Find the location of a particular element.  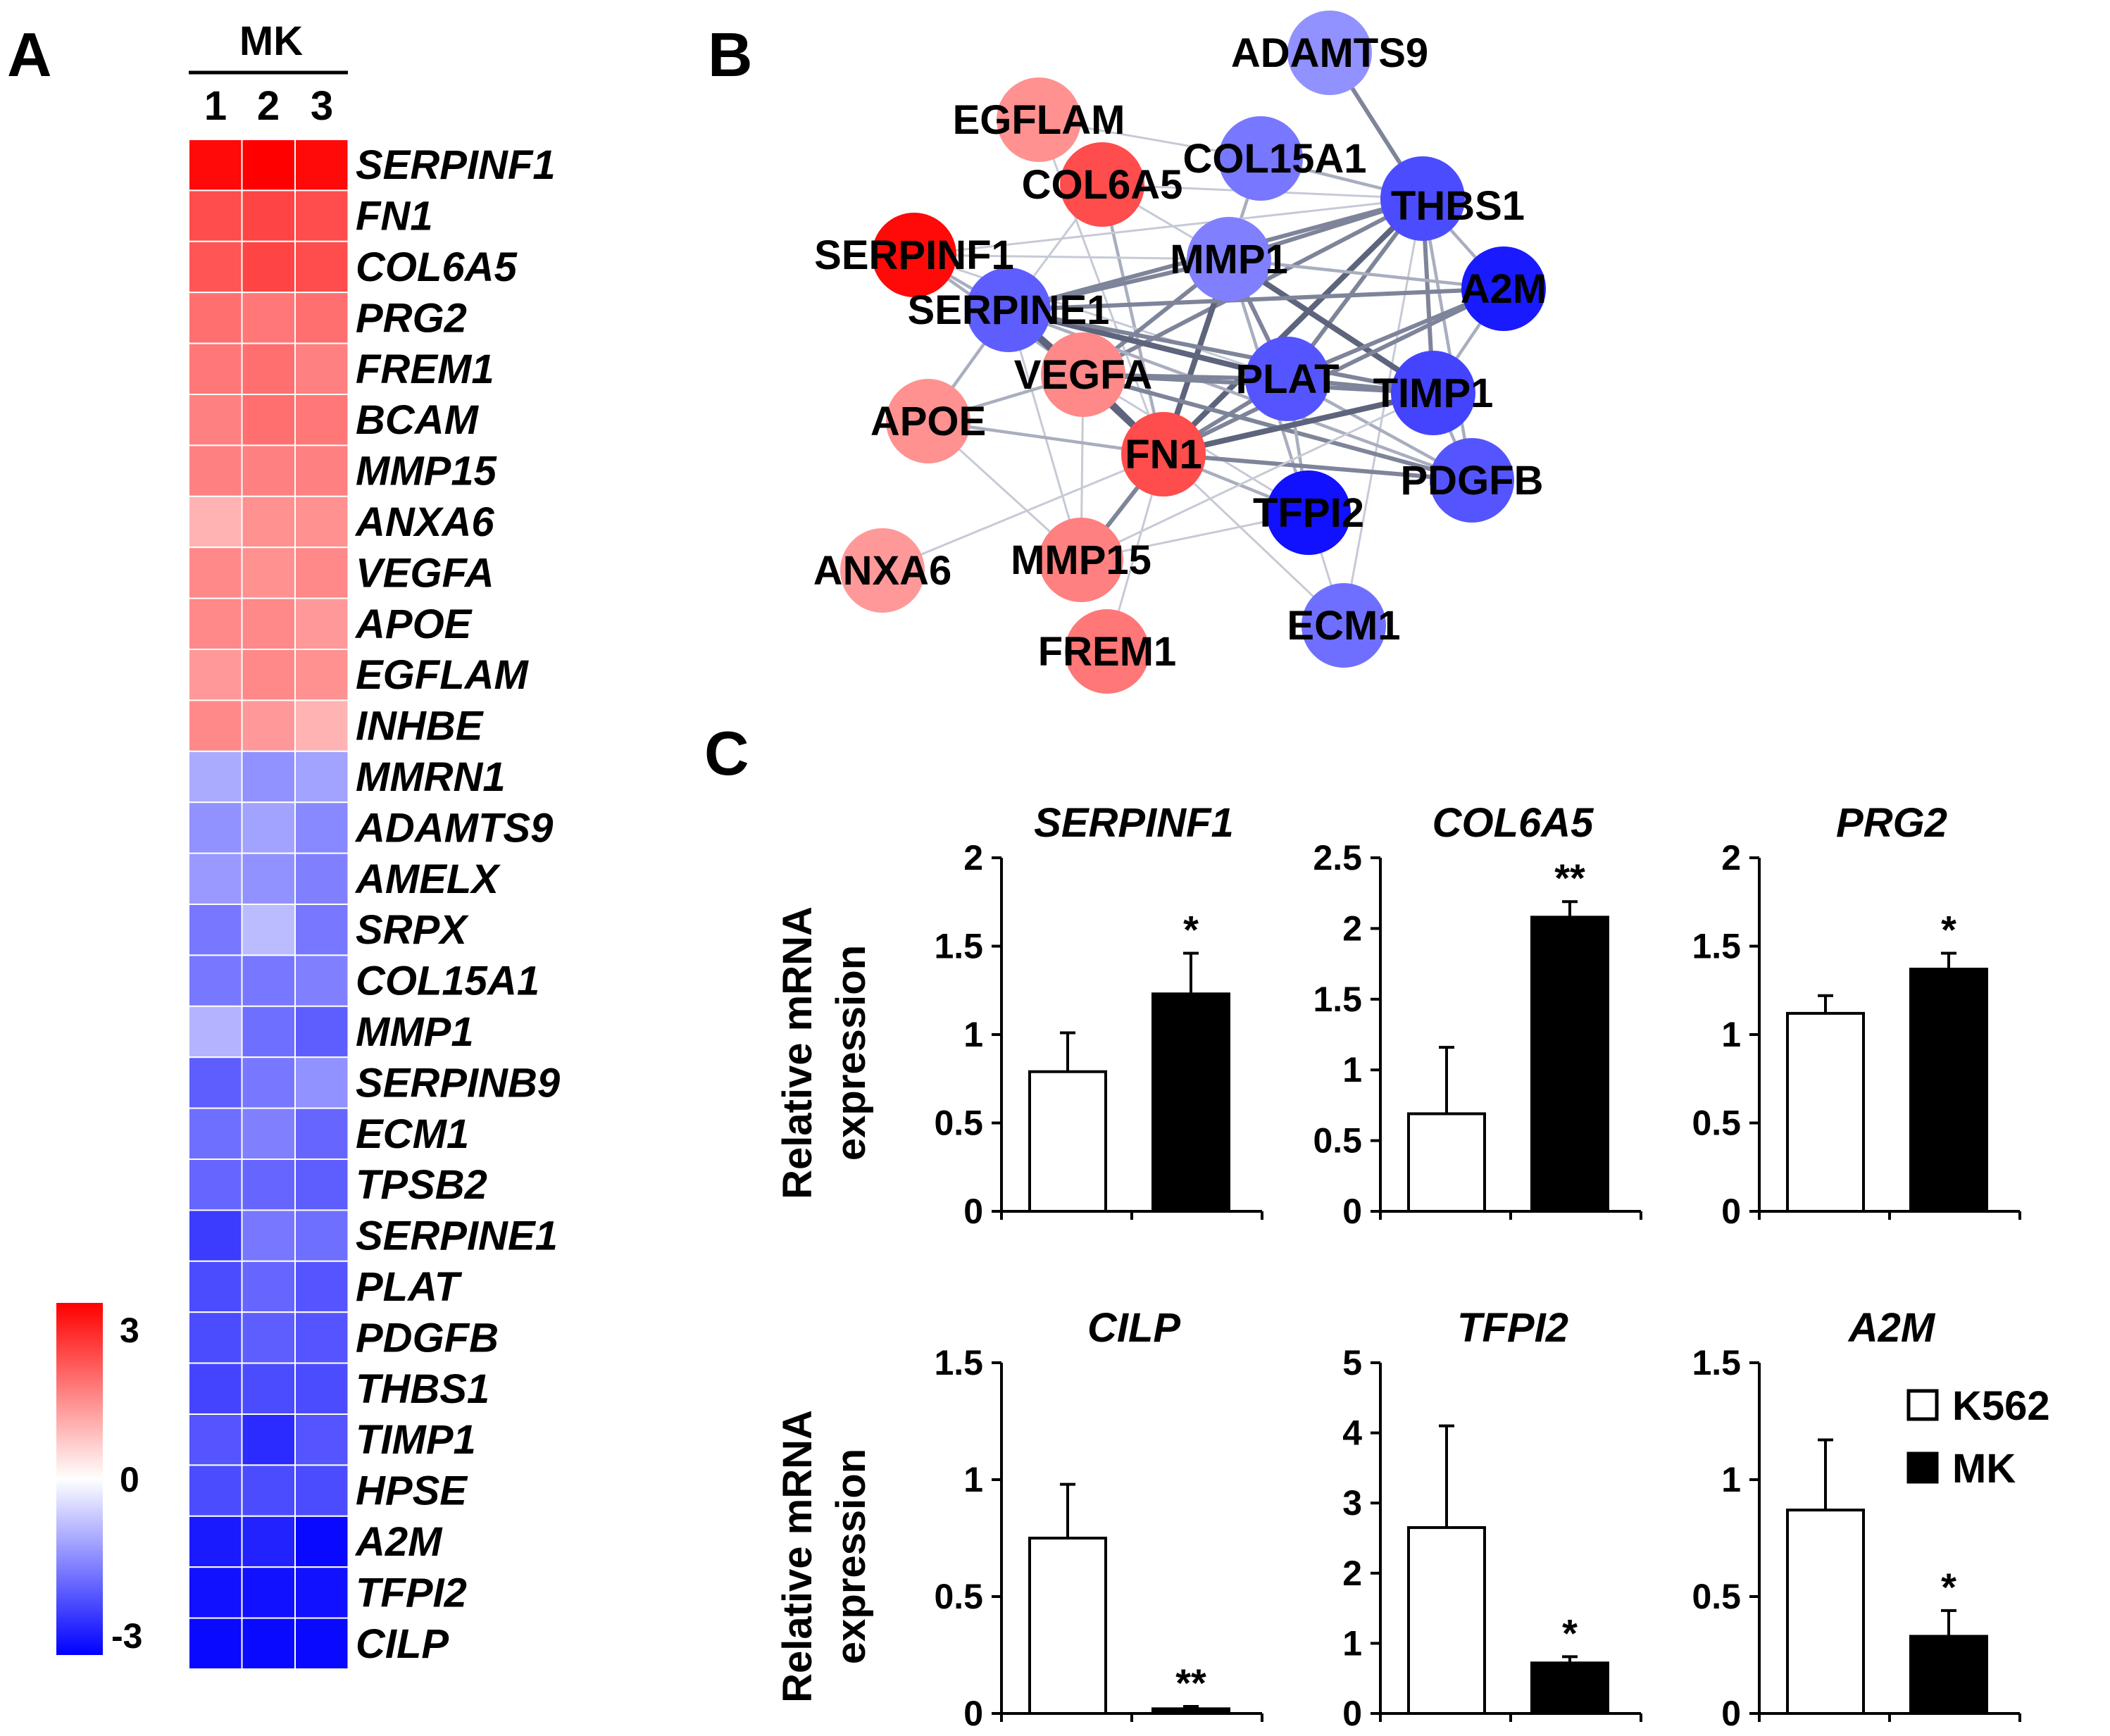

bar-chart-tfpi2: TFPI2 0 1 2 3 4 5 * is located at coordinates (1492, 1519).